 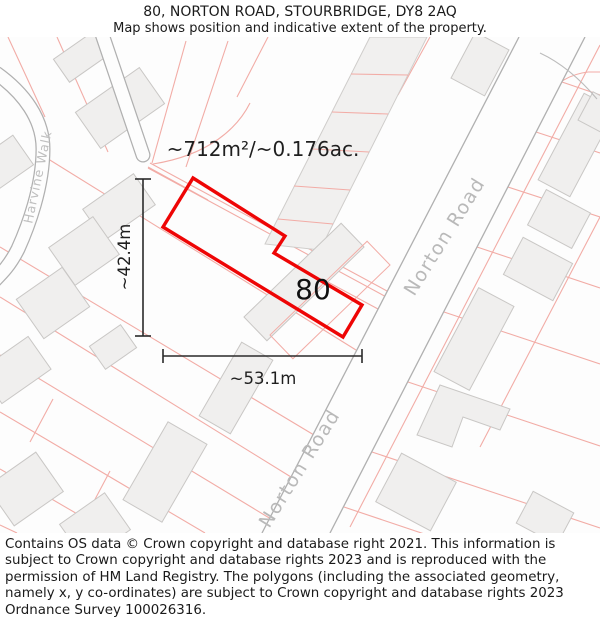 What do you see at coordinates (263, 149) in the screenshot?
I see `area-label: ~712m²/~0.176ac.` at bounding box center [263, 149].